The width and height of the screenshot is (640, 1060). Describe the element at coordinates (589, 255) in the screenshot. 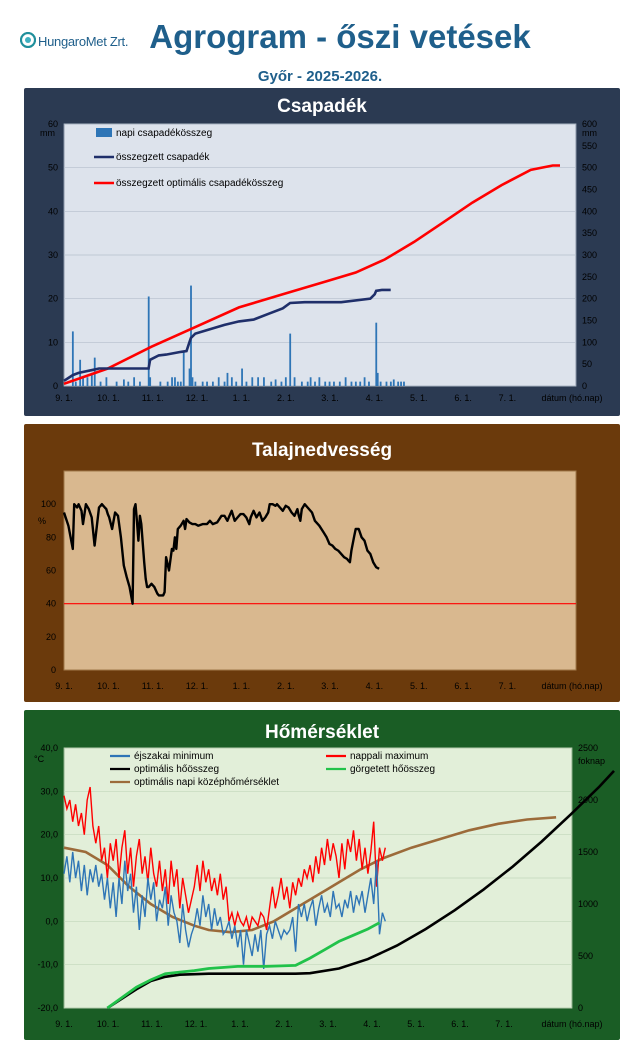

I see `y2-tick-label: 300` at that location.